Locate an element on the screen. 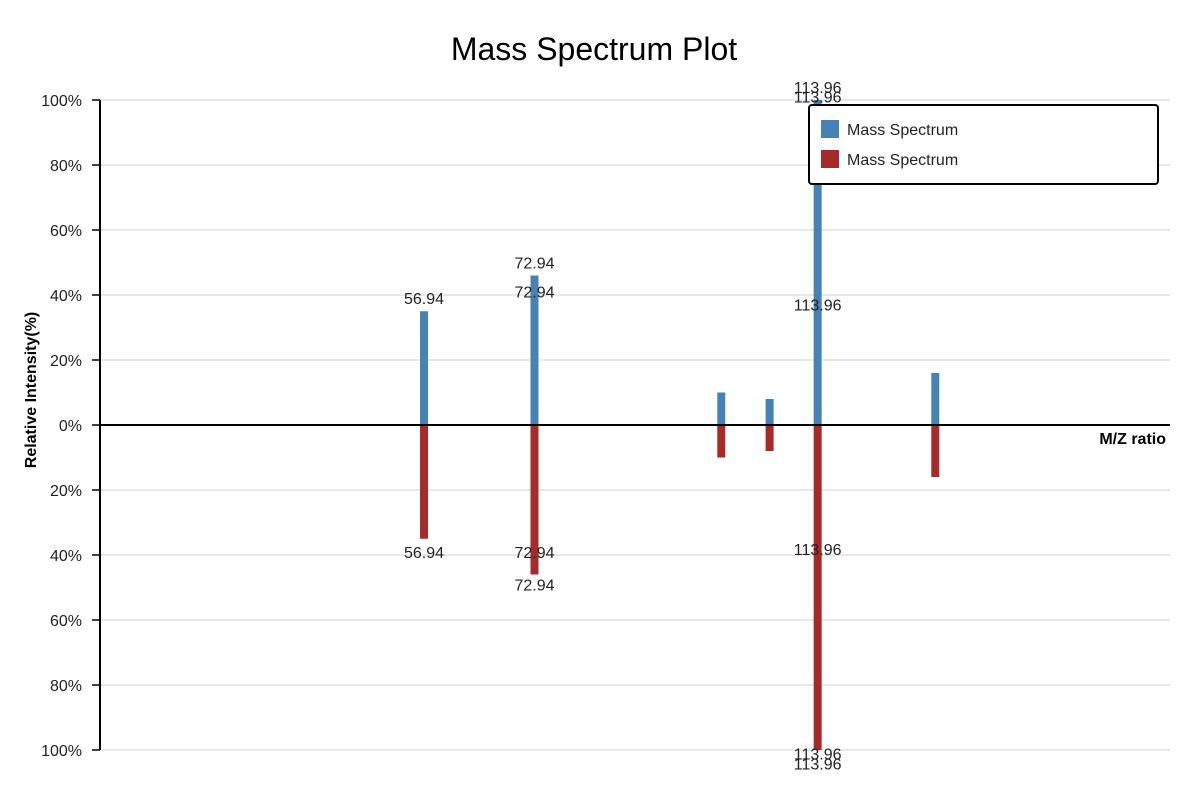  y-ticks: 100% 80% 60% 40% 20% 0% 20% 40% 60% 80% 100% is located at coordinates (70, 426).